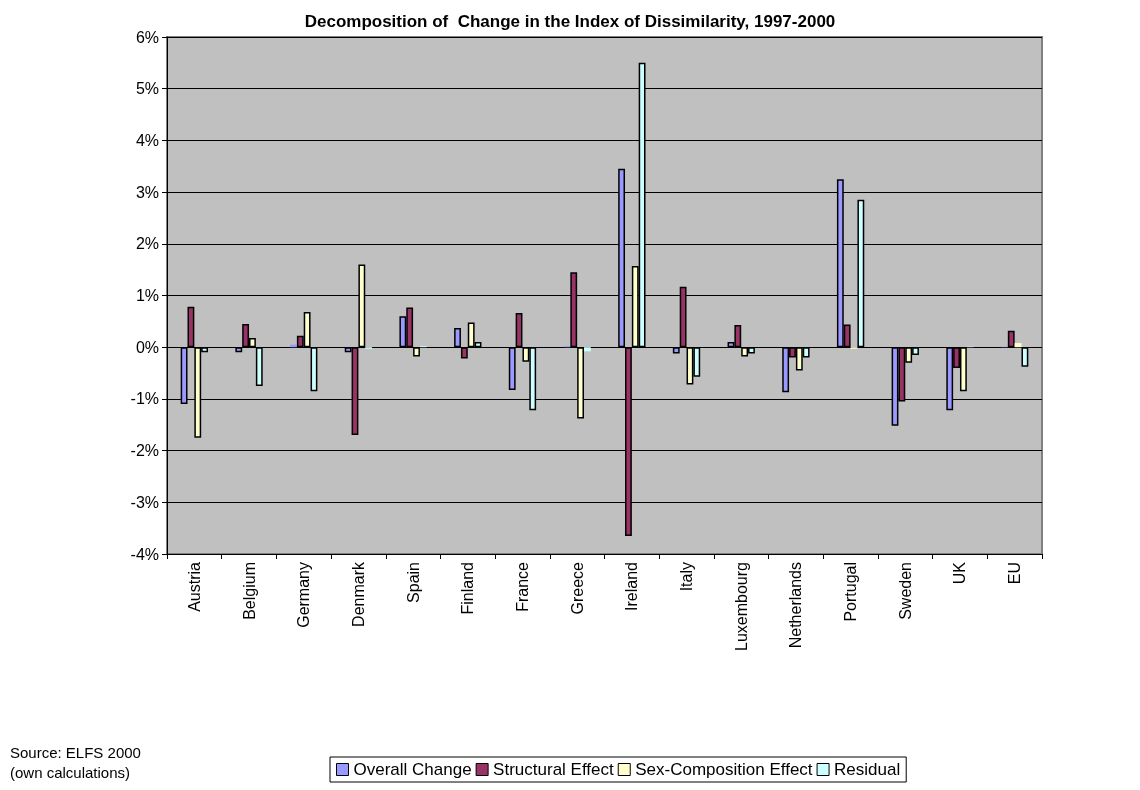  Describe the element at coordinates (522, 586) in the screenshot. I see `x-tick-label: France` at that location.